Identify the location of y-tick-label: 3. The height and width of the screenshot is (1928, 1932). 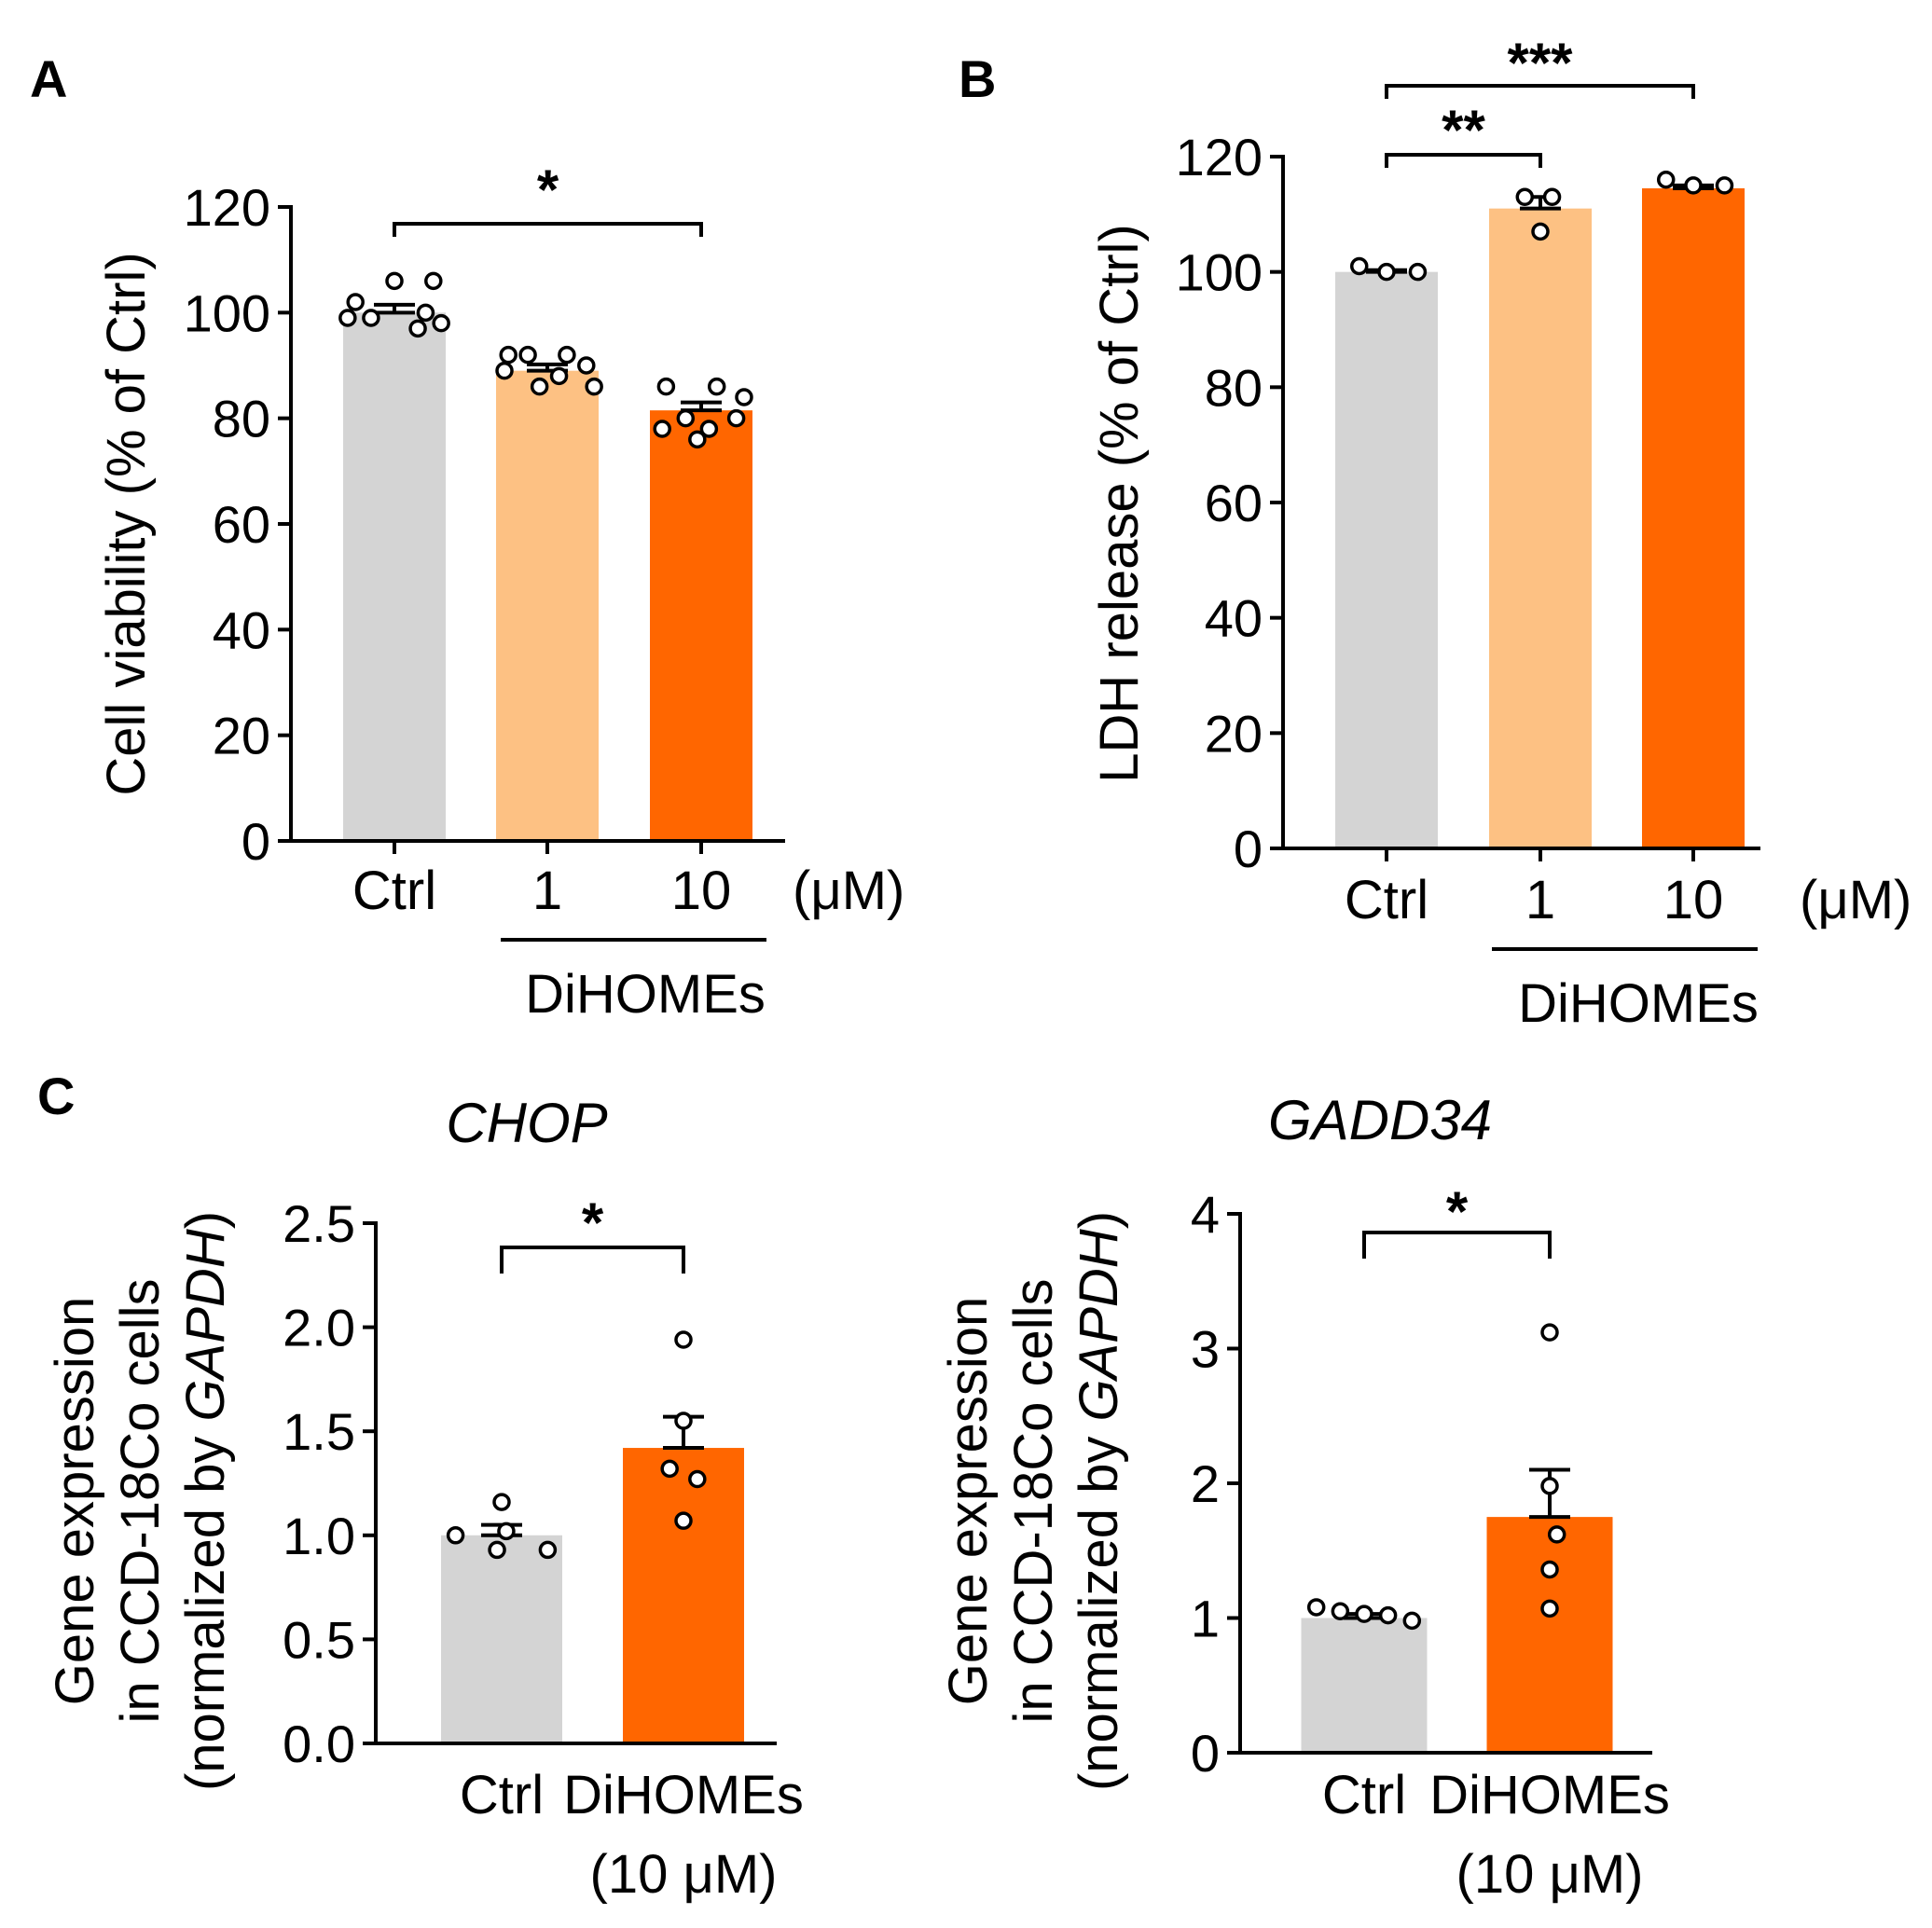
(1206, 1349).